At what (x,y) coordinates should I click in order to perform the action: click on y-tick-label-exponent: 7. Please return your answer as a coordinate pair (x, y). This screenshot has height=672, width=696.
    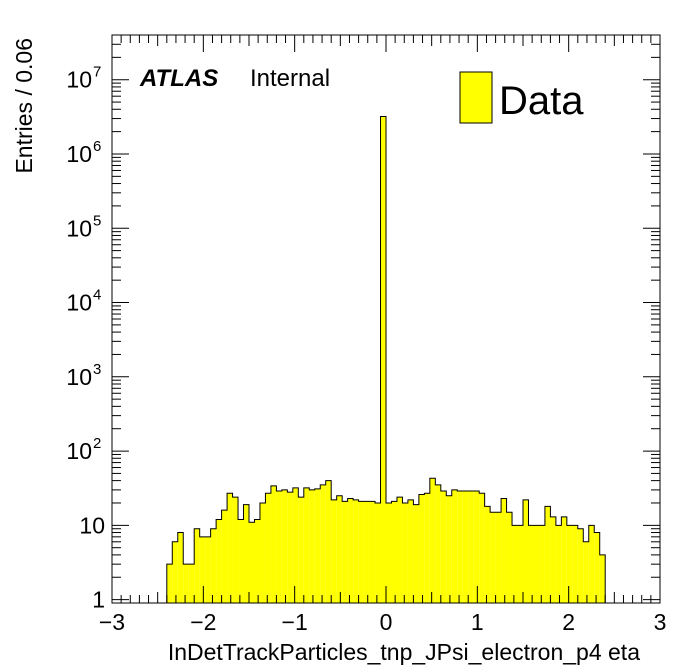
    Looking at the image, I should click on (97, 72).